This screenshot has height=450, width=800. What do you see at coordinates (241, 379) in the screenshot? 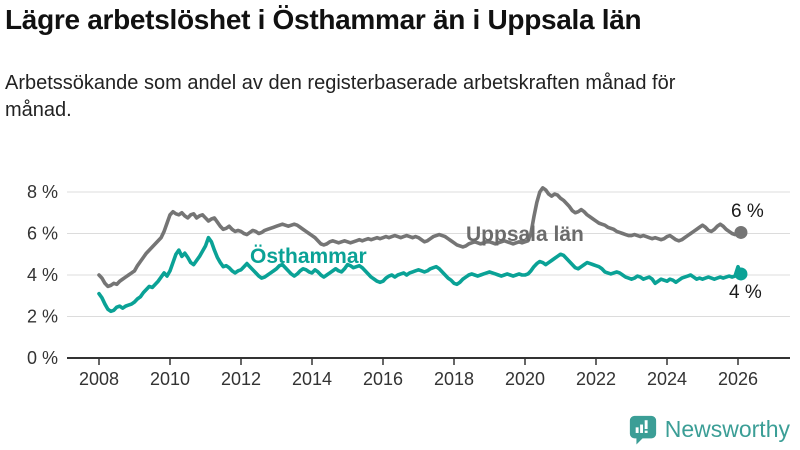
I see `x-tick-label: 2012` at bounding box center [241, 379].